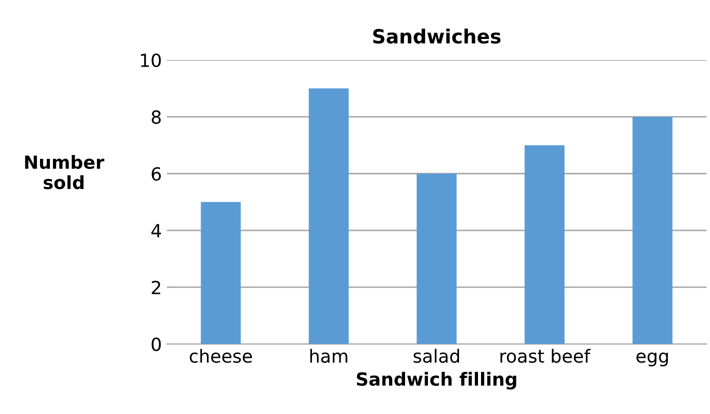 Image resolution: width=710 pixels, height=414 pixels. I want to click on y-tick-label: 10, so click(150, 60).